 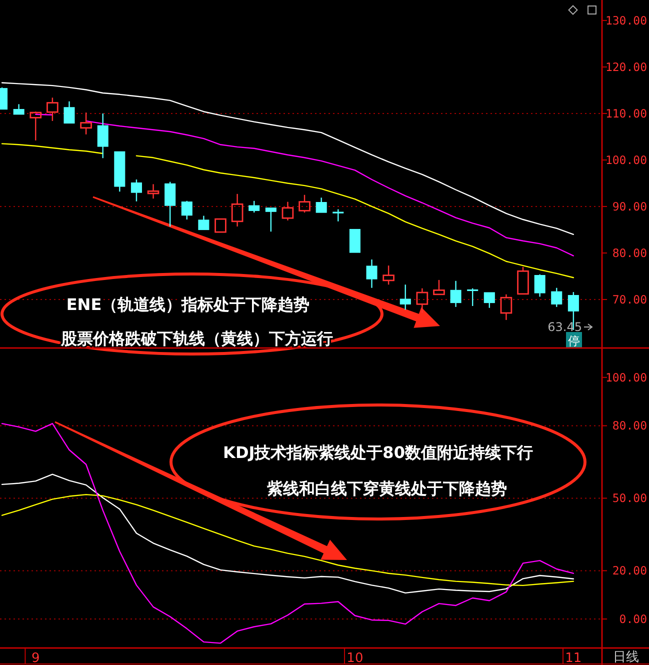 I want to click on annotation: 停, so click(x=574, y=341).